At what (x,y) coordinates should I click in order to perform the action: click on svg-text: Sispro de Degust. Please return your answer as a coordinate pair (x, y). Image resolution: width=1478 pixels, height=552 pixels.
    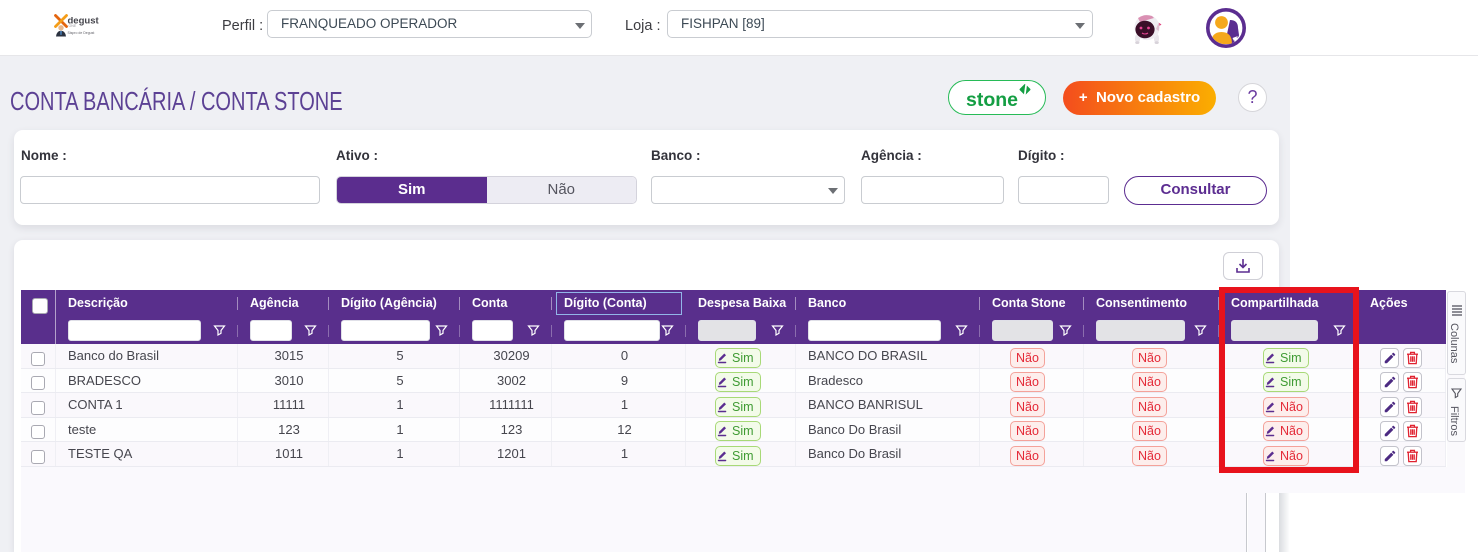
    Looking at the image, I should click on (81, 33).